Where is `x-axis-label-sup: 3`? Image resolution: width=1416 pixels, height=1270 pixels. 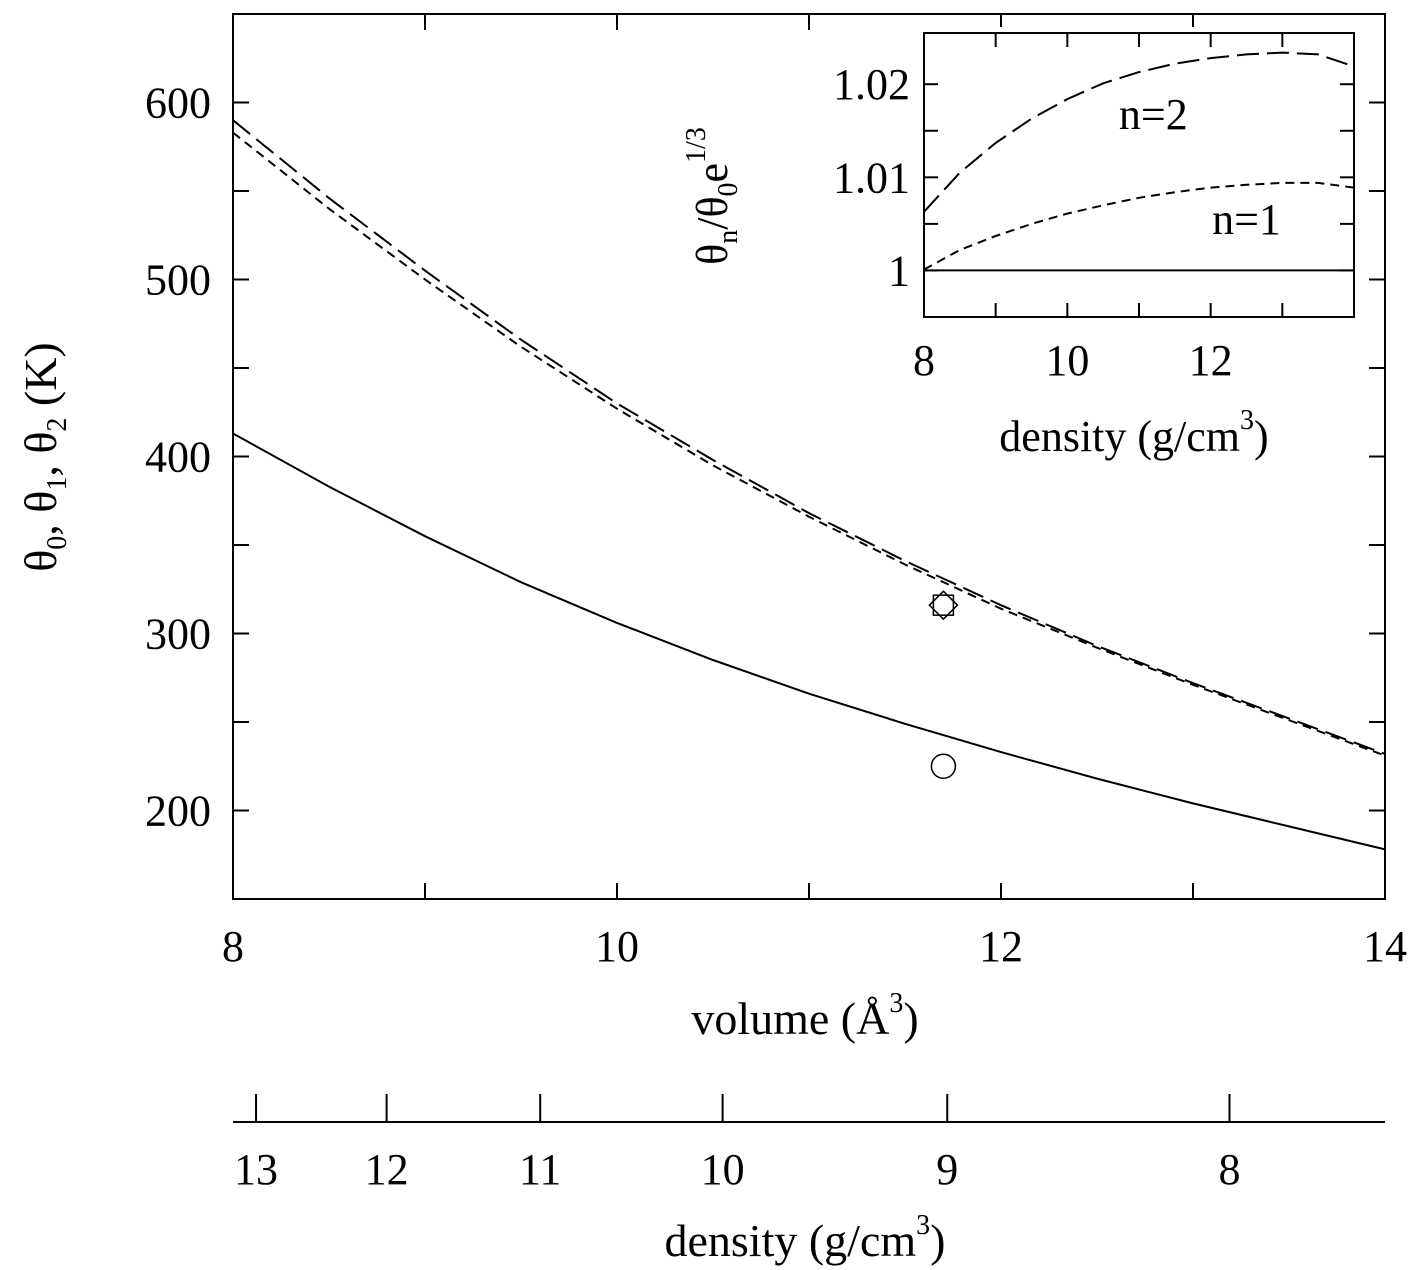
x-axis-label-sup: 3 is located at coordinates (896, 1003).